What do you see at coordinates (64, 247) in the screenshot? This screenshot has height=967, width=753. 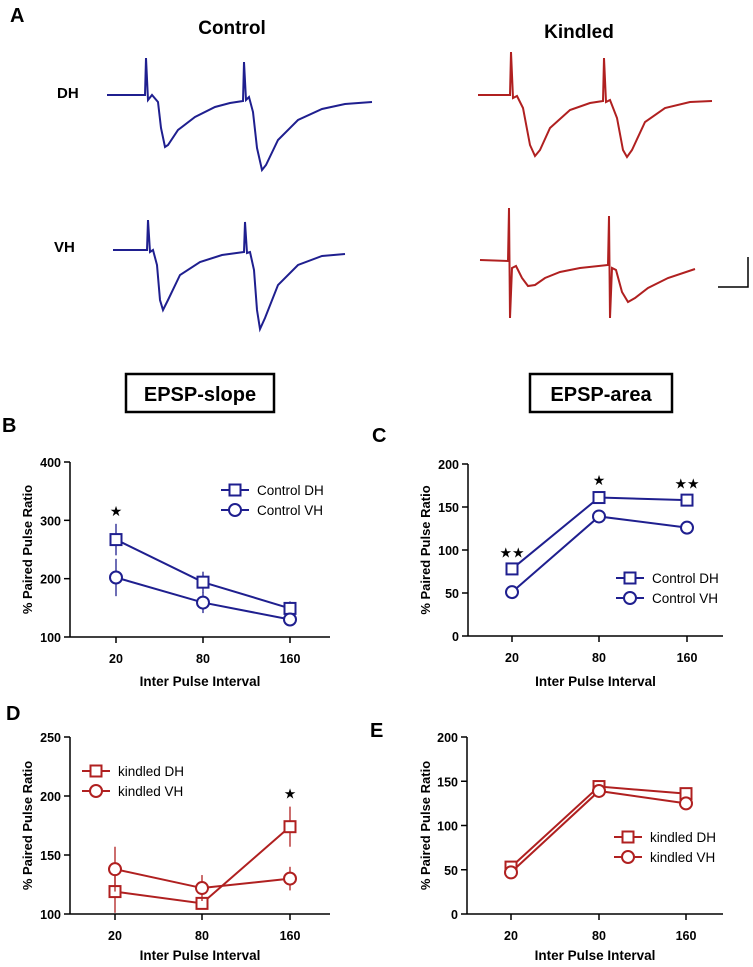 I see `row-label-vh: VH` at bounding box center [64, 247].